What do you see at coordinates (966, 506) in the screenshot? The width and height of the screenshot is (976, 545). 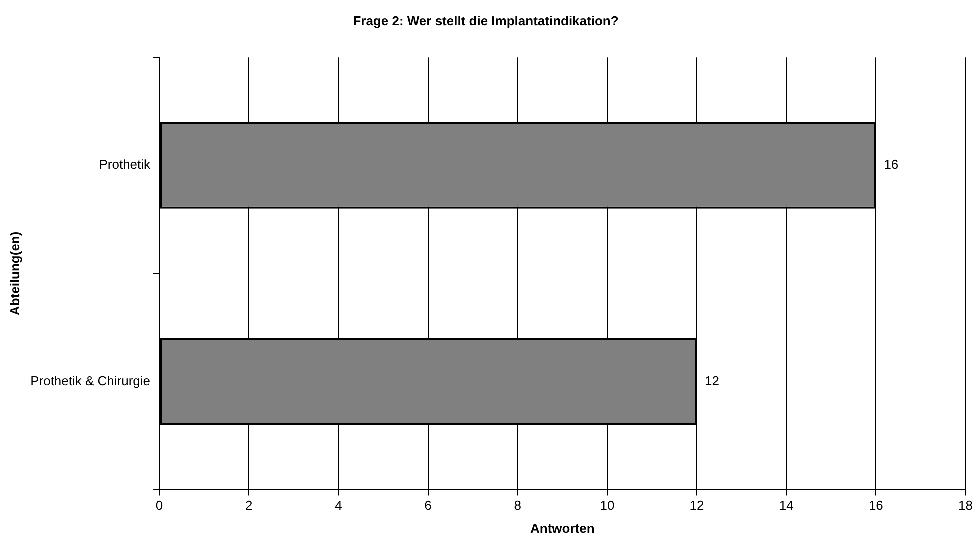 I see `x-tick-label: 18` at bounding box center [966, 506].